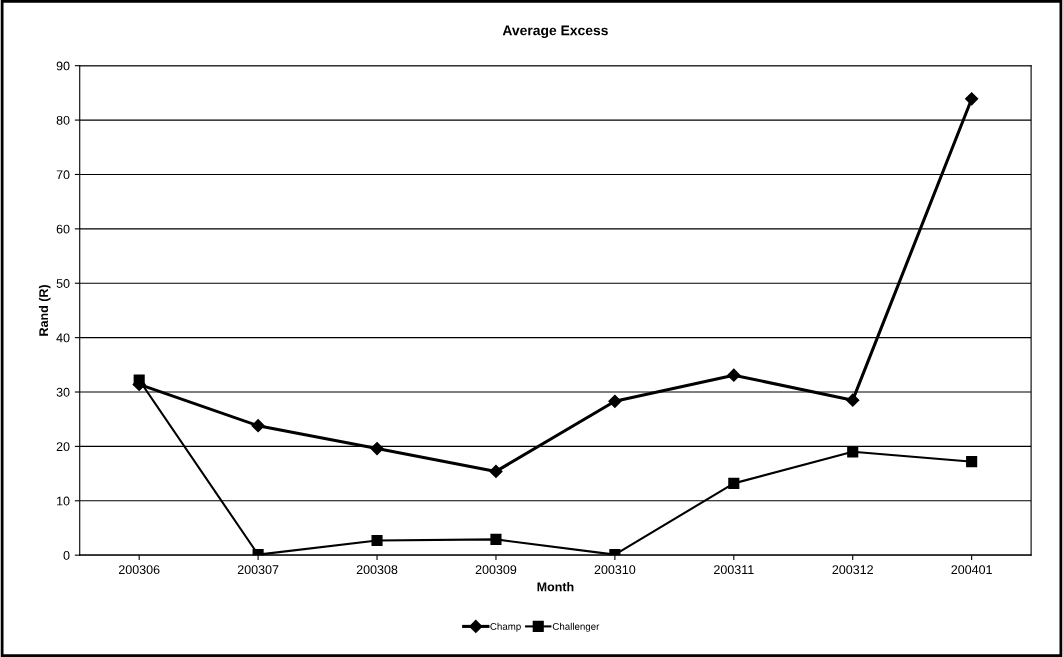  What do you see at coordinates (63, 501) in the screenshot?
I see `y-tick-label: 10` at bounding box center [63, 501].